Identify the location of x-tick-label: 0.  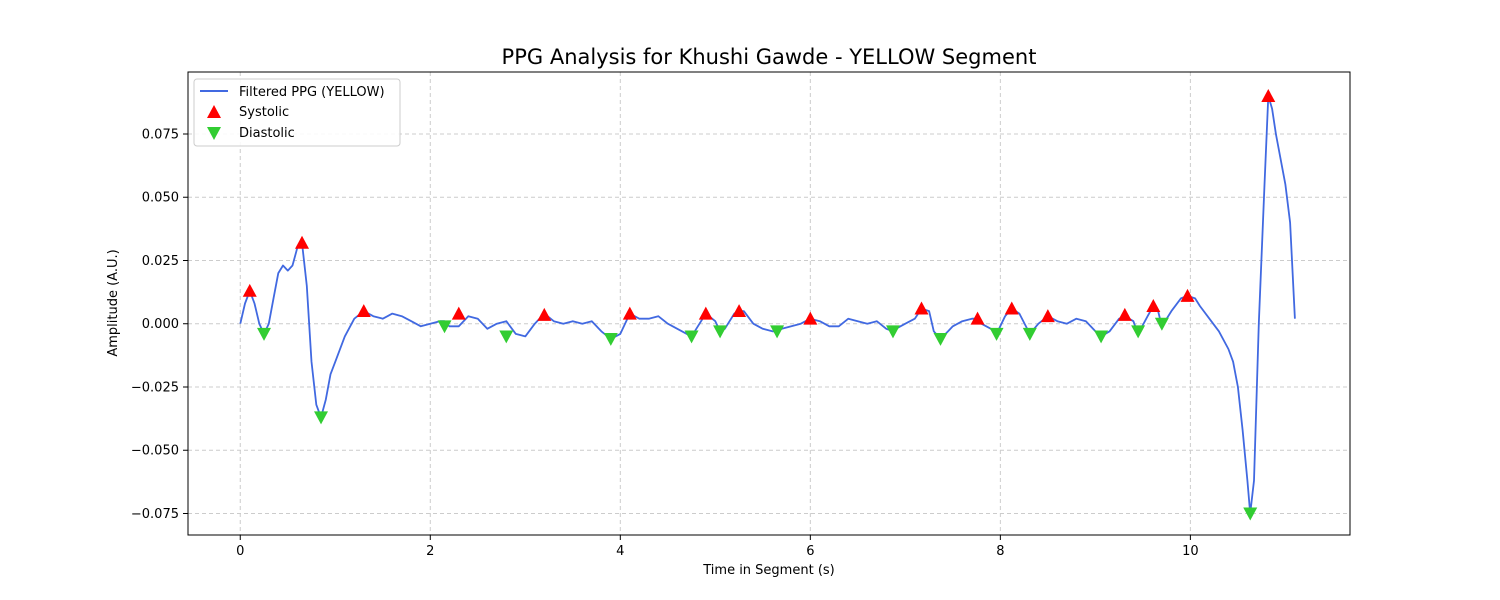
(240, 551).